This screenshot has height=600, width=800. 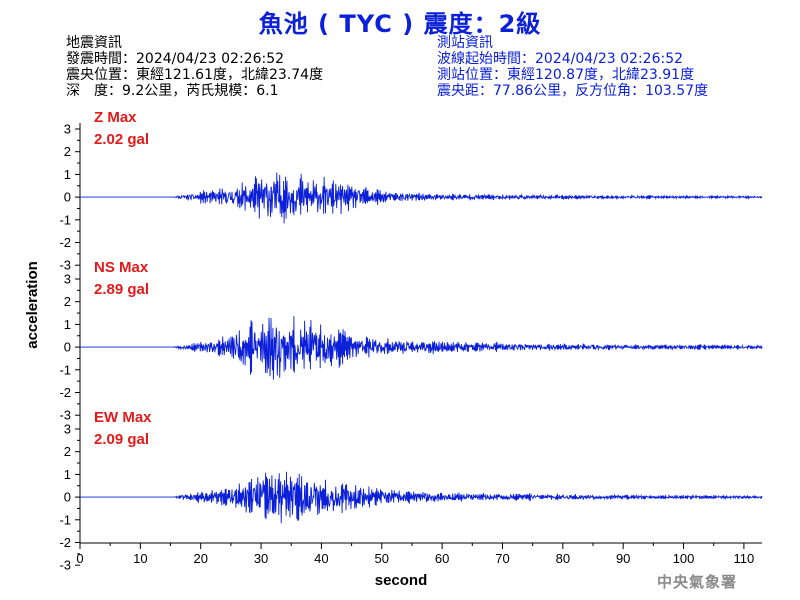 What do you see at coordinates (67, 324) in the screenshot?
I see `y-tick-label-ns: 1` at bounding box center [67, 324].